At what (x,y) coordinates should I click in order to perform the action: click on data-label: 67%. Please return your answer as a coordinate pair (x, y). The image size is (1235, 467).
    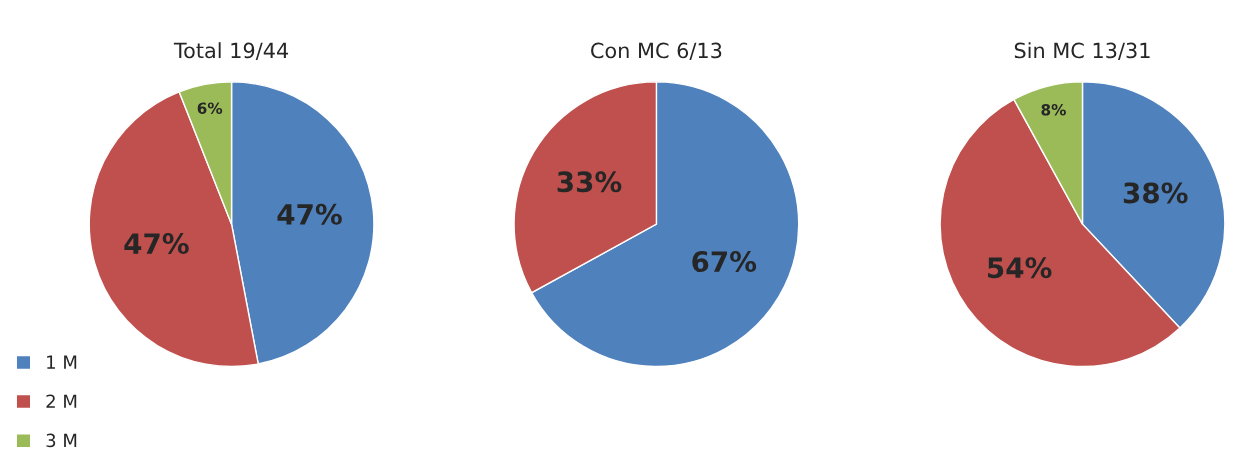
    Looking at the image, I should click on (724, 262).